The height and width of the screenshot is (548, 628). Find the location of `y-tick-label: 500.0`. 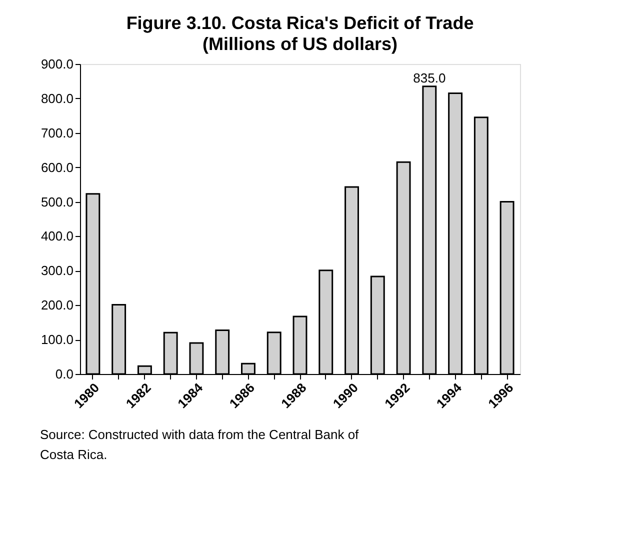

y-tick-label: 500.0 is located at coordinates (57, 202).